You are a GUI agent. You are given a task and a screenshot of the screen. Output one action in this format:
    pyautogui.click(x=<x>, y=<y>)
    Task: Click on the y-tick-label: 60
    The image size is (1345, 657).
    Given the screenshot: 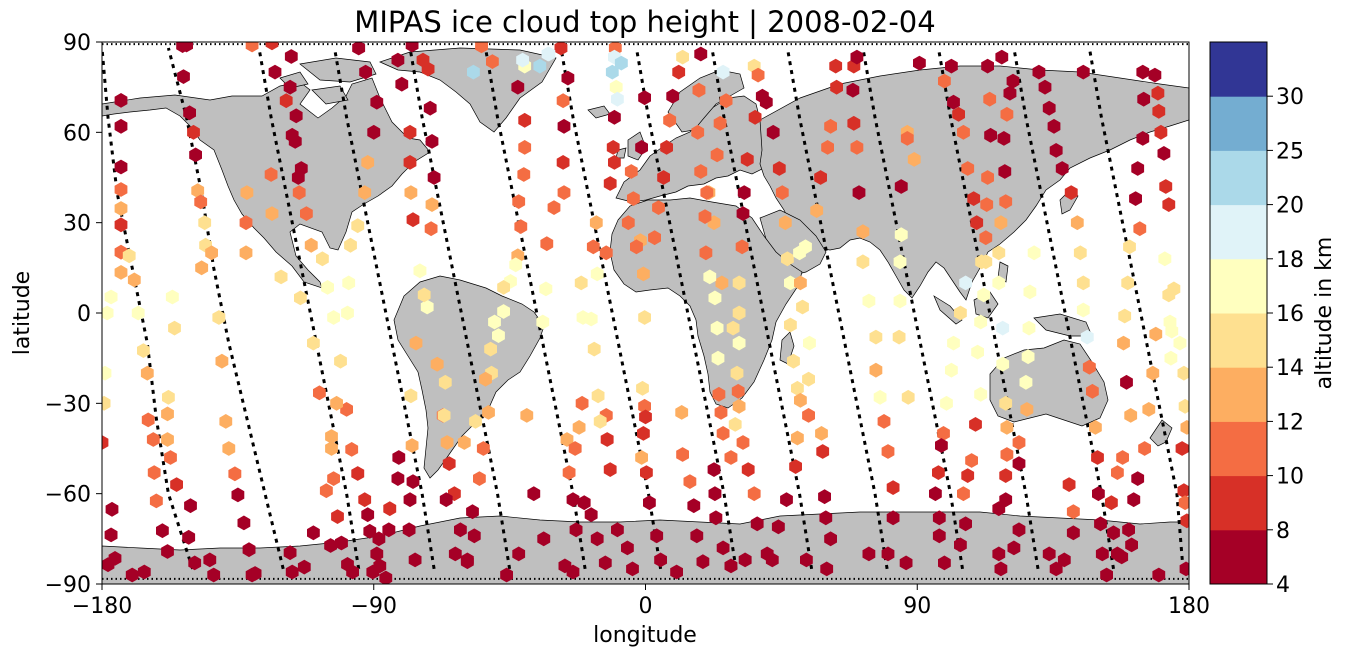 What is the action you would take?
    pyautogui.click(x=77, y=133)
    